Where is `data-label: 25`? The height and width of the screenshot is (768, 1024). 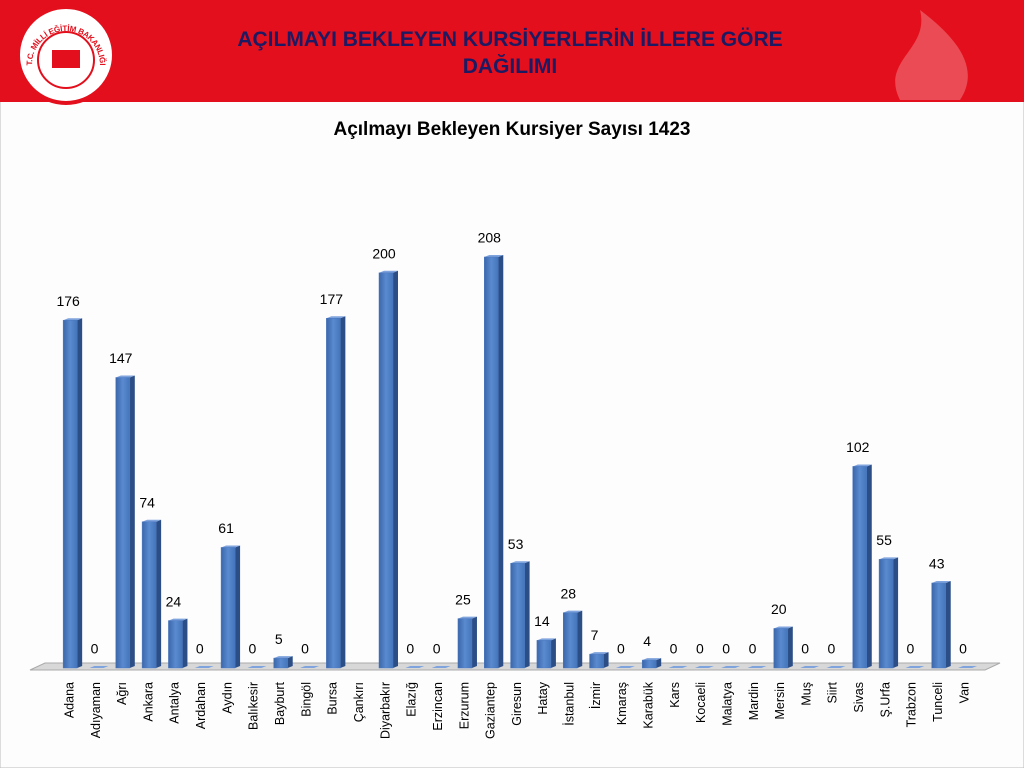 data-label: 25 is located at coordinates (463, 599).